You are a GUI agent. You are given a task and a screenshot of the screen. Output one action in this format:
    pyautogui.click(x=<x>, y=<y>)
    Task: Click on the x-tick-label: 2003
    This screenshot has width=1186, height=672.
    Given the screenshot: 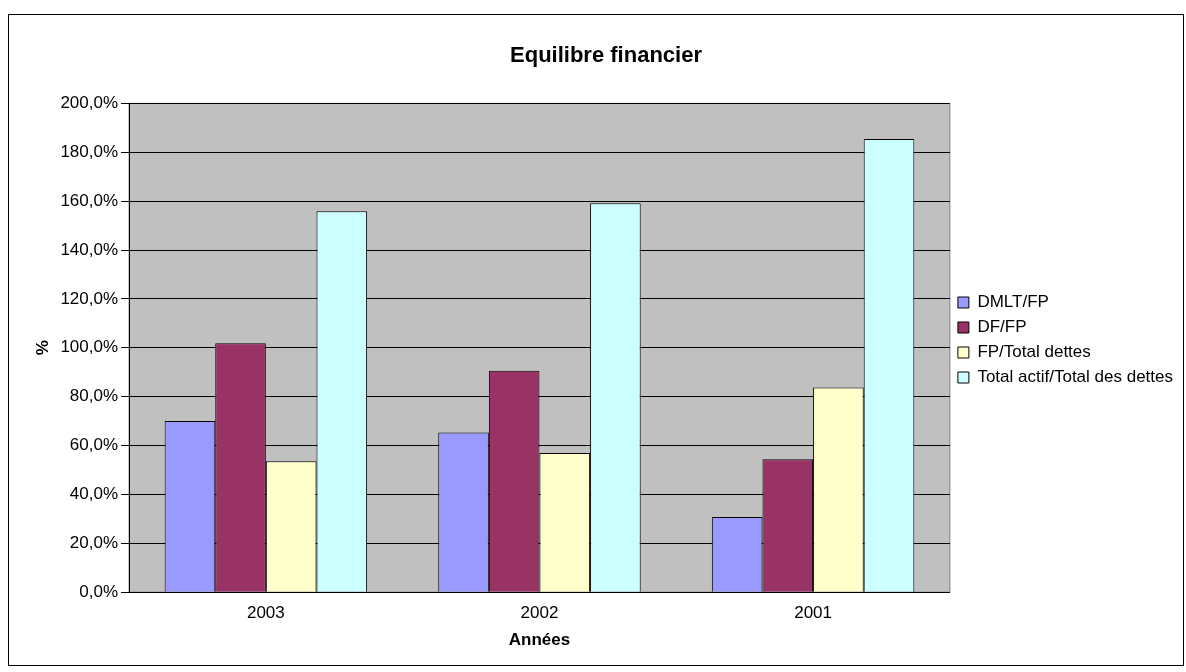 What is the action you would take?
    pyautogui.click(x=265, y=613)
    